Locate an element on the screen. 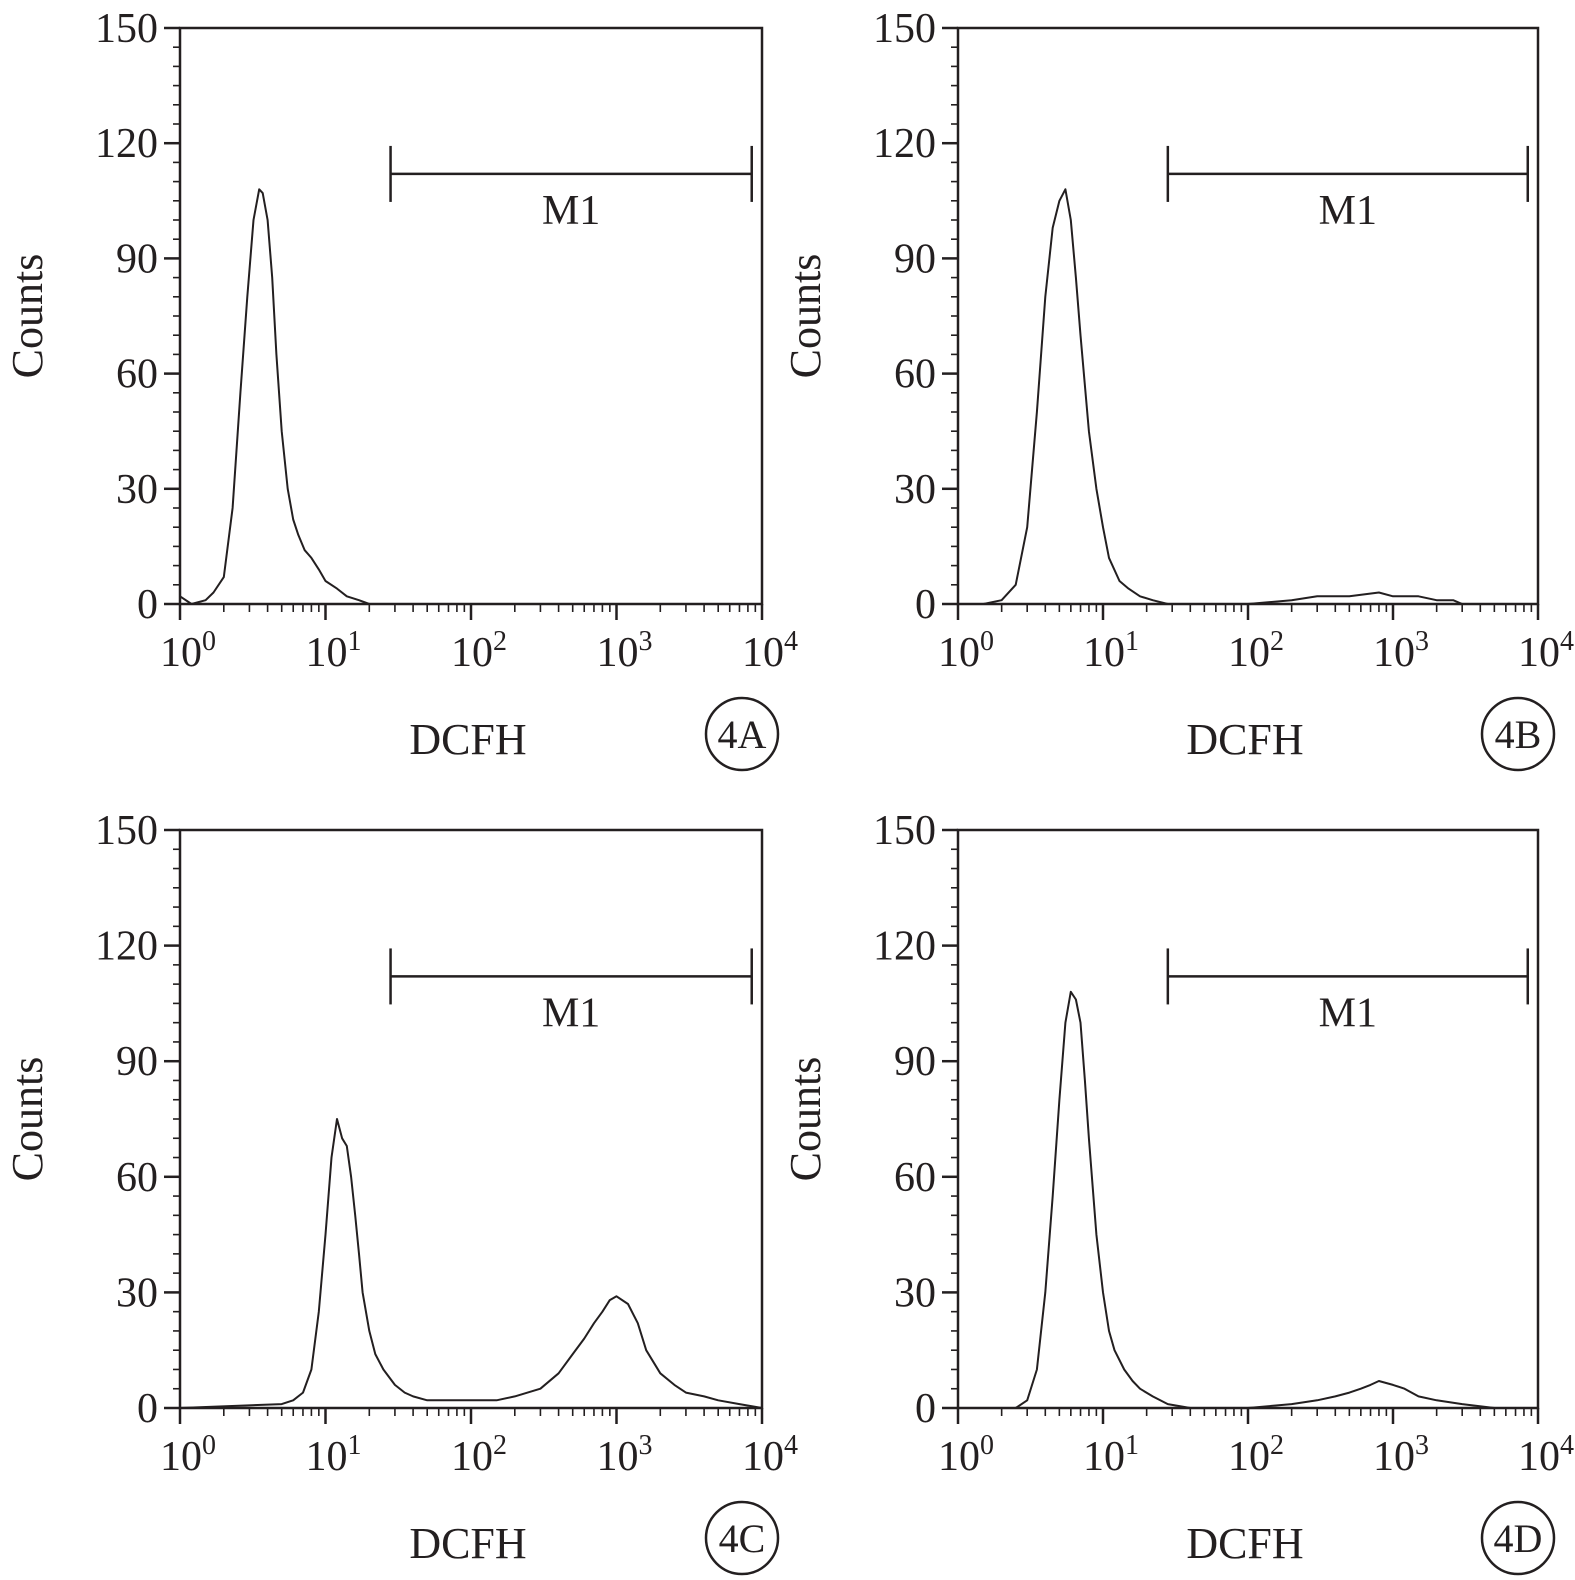 This screenshot has height=1580, width=1575. panel-tag: 4C is located at coordinates (742, 1538).